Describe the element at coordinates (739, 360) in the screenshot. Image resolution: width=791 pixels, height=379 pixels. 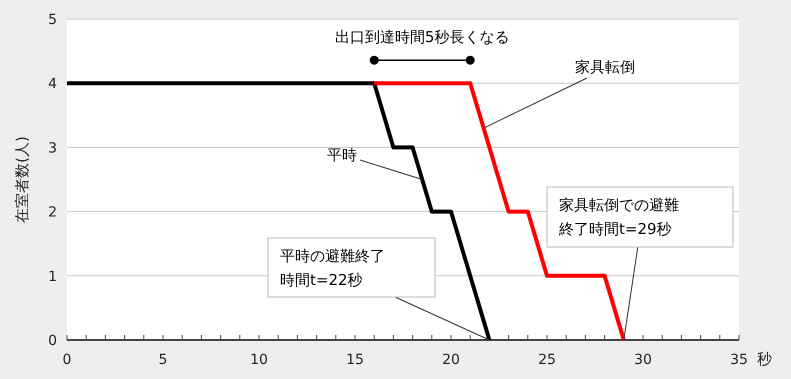
I see `x-tick-label: 35` at that location.